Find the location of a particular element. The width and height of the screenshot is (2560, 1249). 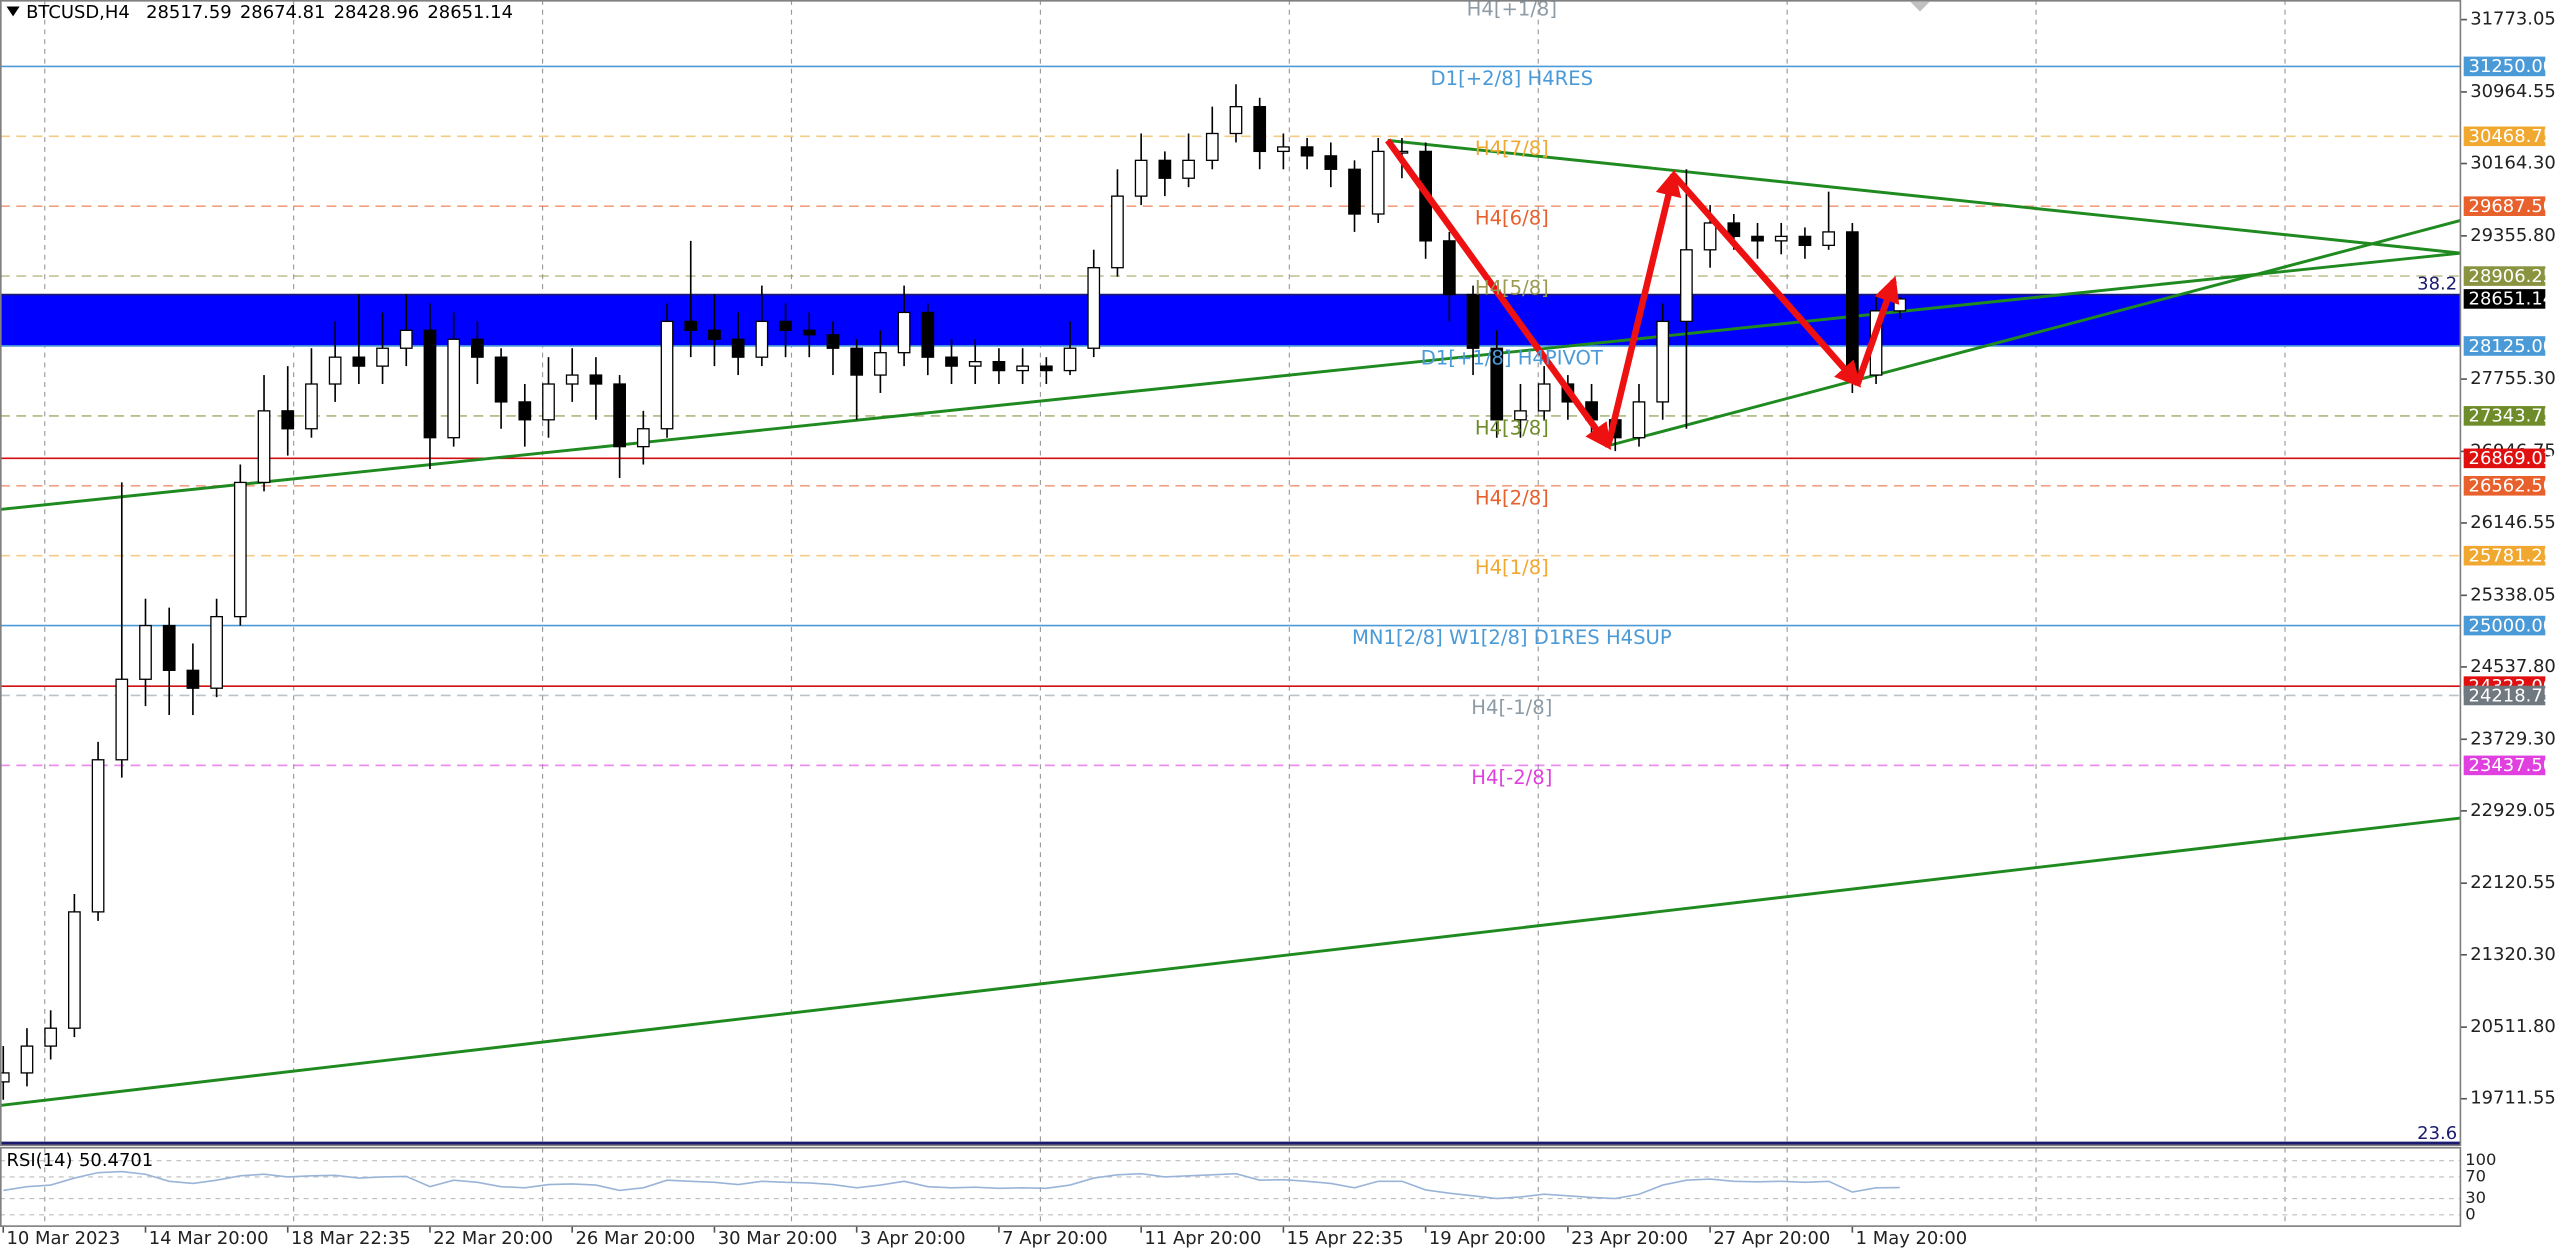

y-tick-label: 30964.55 is located at coordinates (2513, 91).